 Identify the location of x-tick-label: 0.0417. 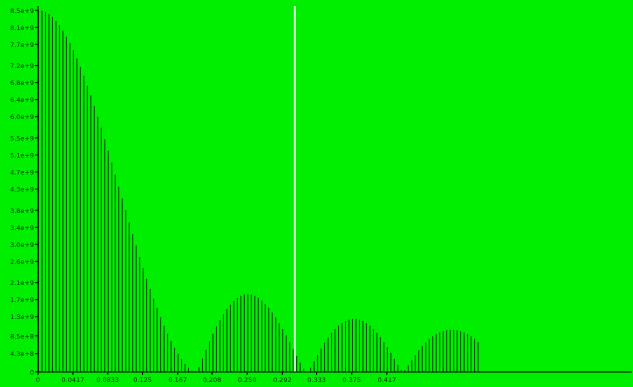
(73, 379).